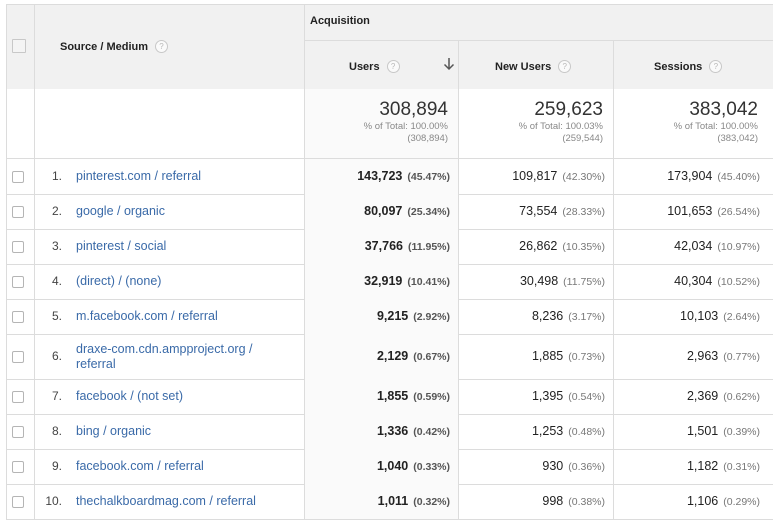 This screenshot has height=523, width=773. What do you see at coordinates (340, 21) in the screenshot?
I see `acquisition-group-label: Acquisition` at bounding box center [340, 21].